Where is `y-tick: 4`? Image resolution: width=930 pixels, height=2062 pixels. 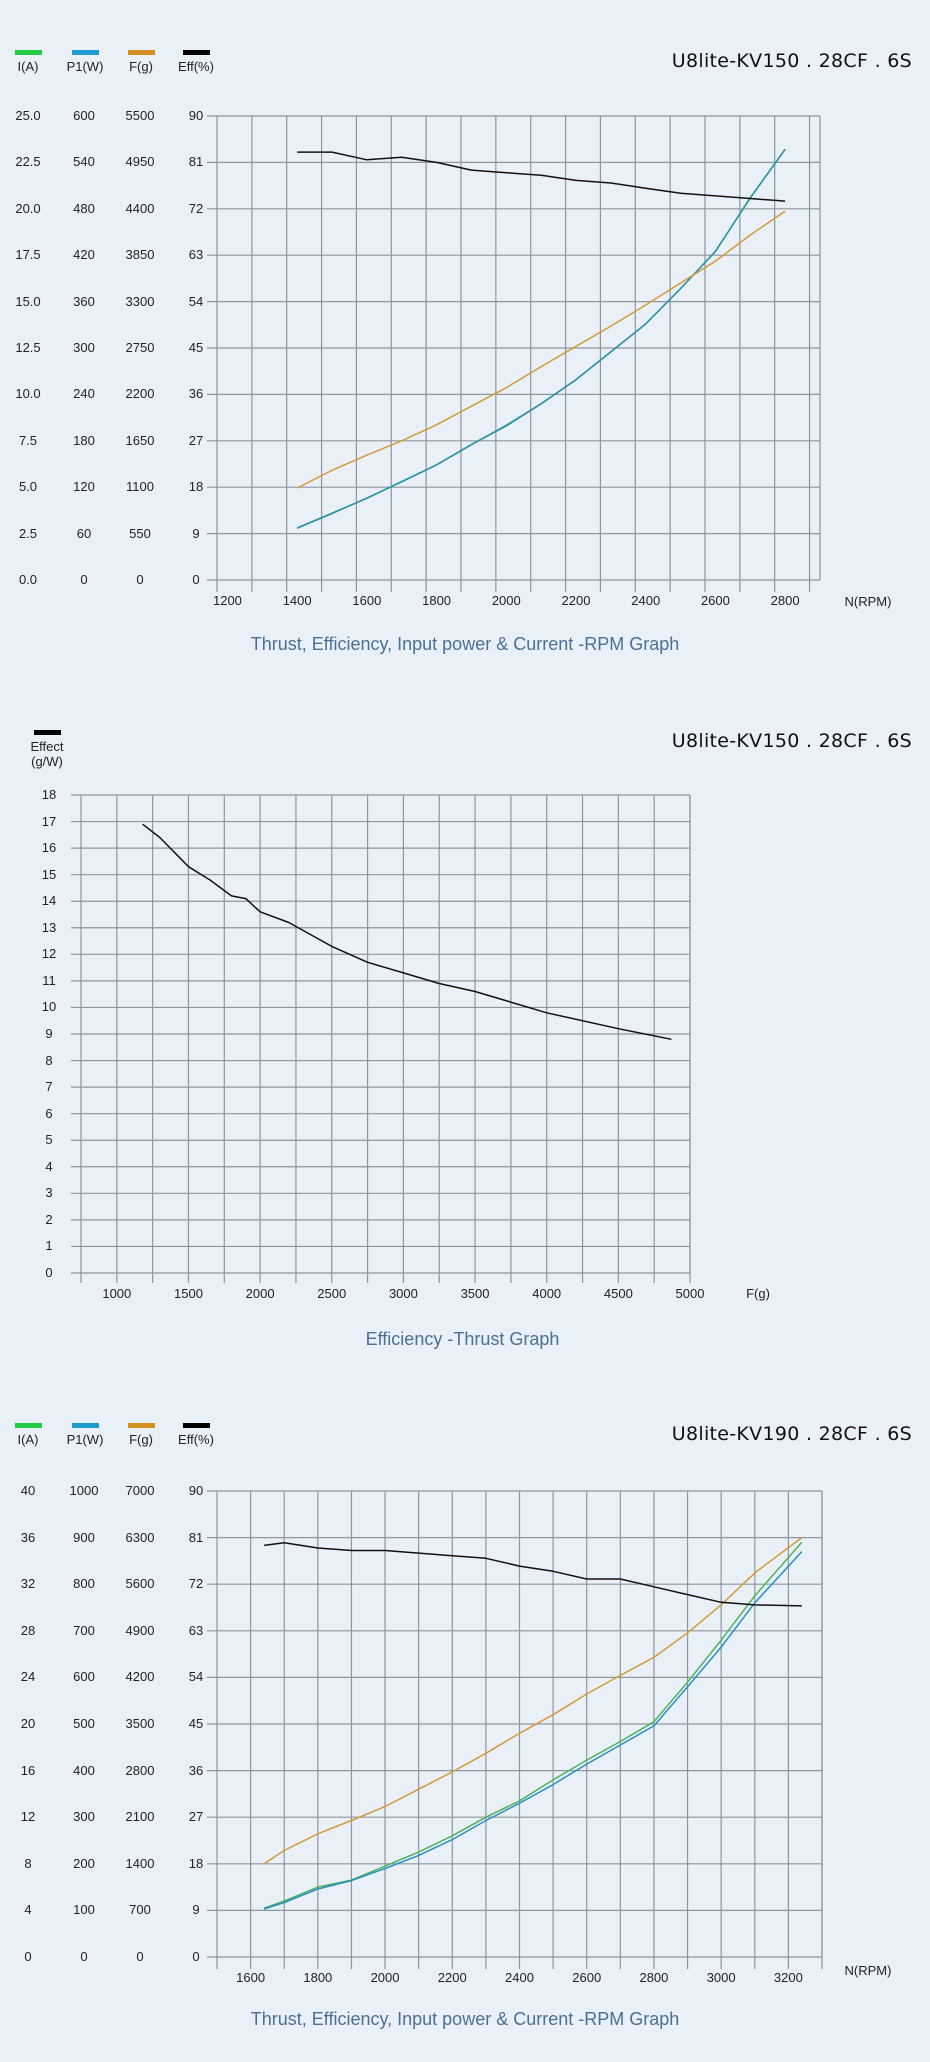
y-tick: 4 is located at coordinates (49, 1166).